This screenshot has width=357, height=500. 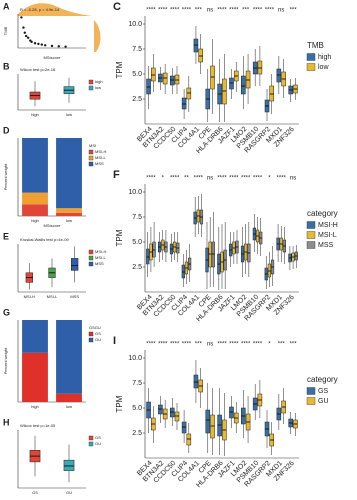 What do you see at coordinates (135, 358) in the screenshot?
I see `y-tick-label: 10.0` at bounding box center [135, 358].